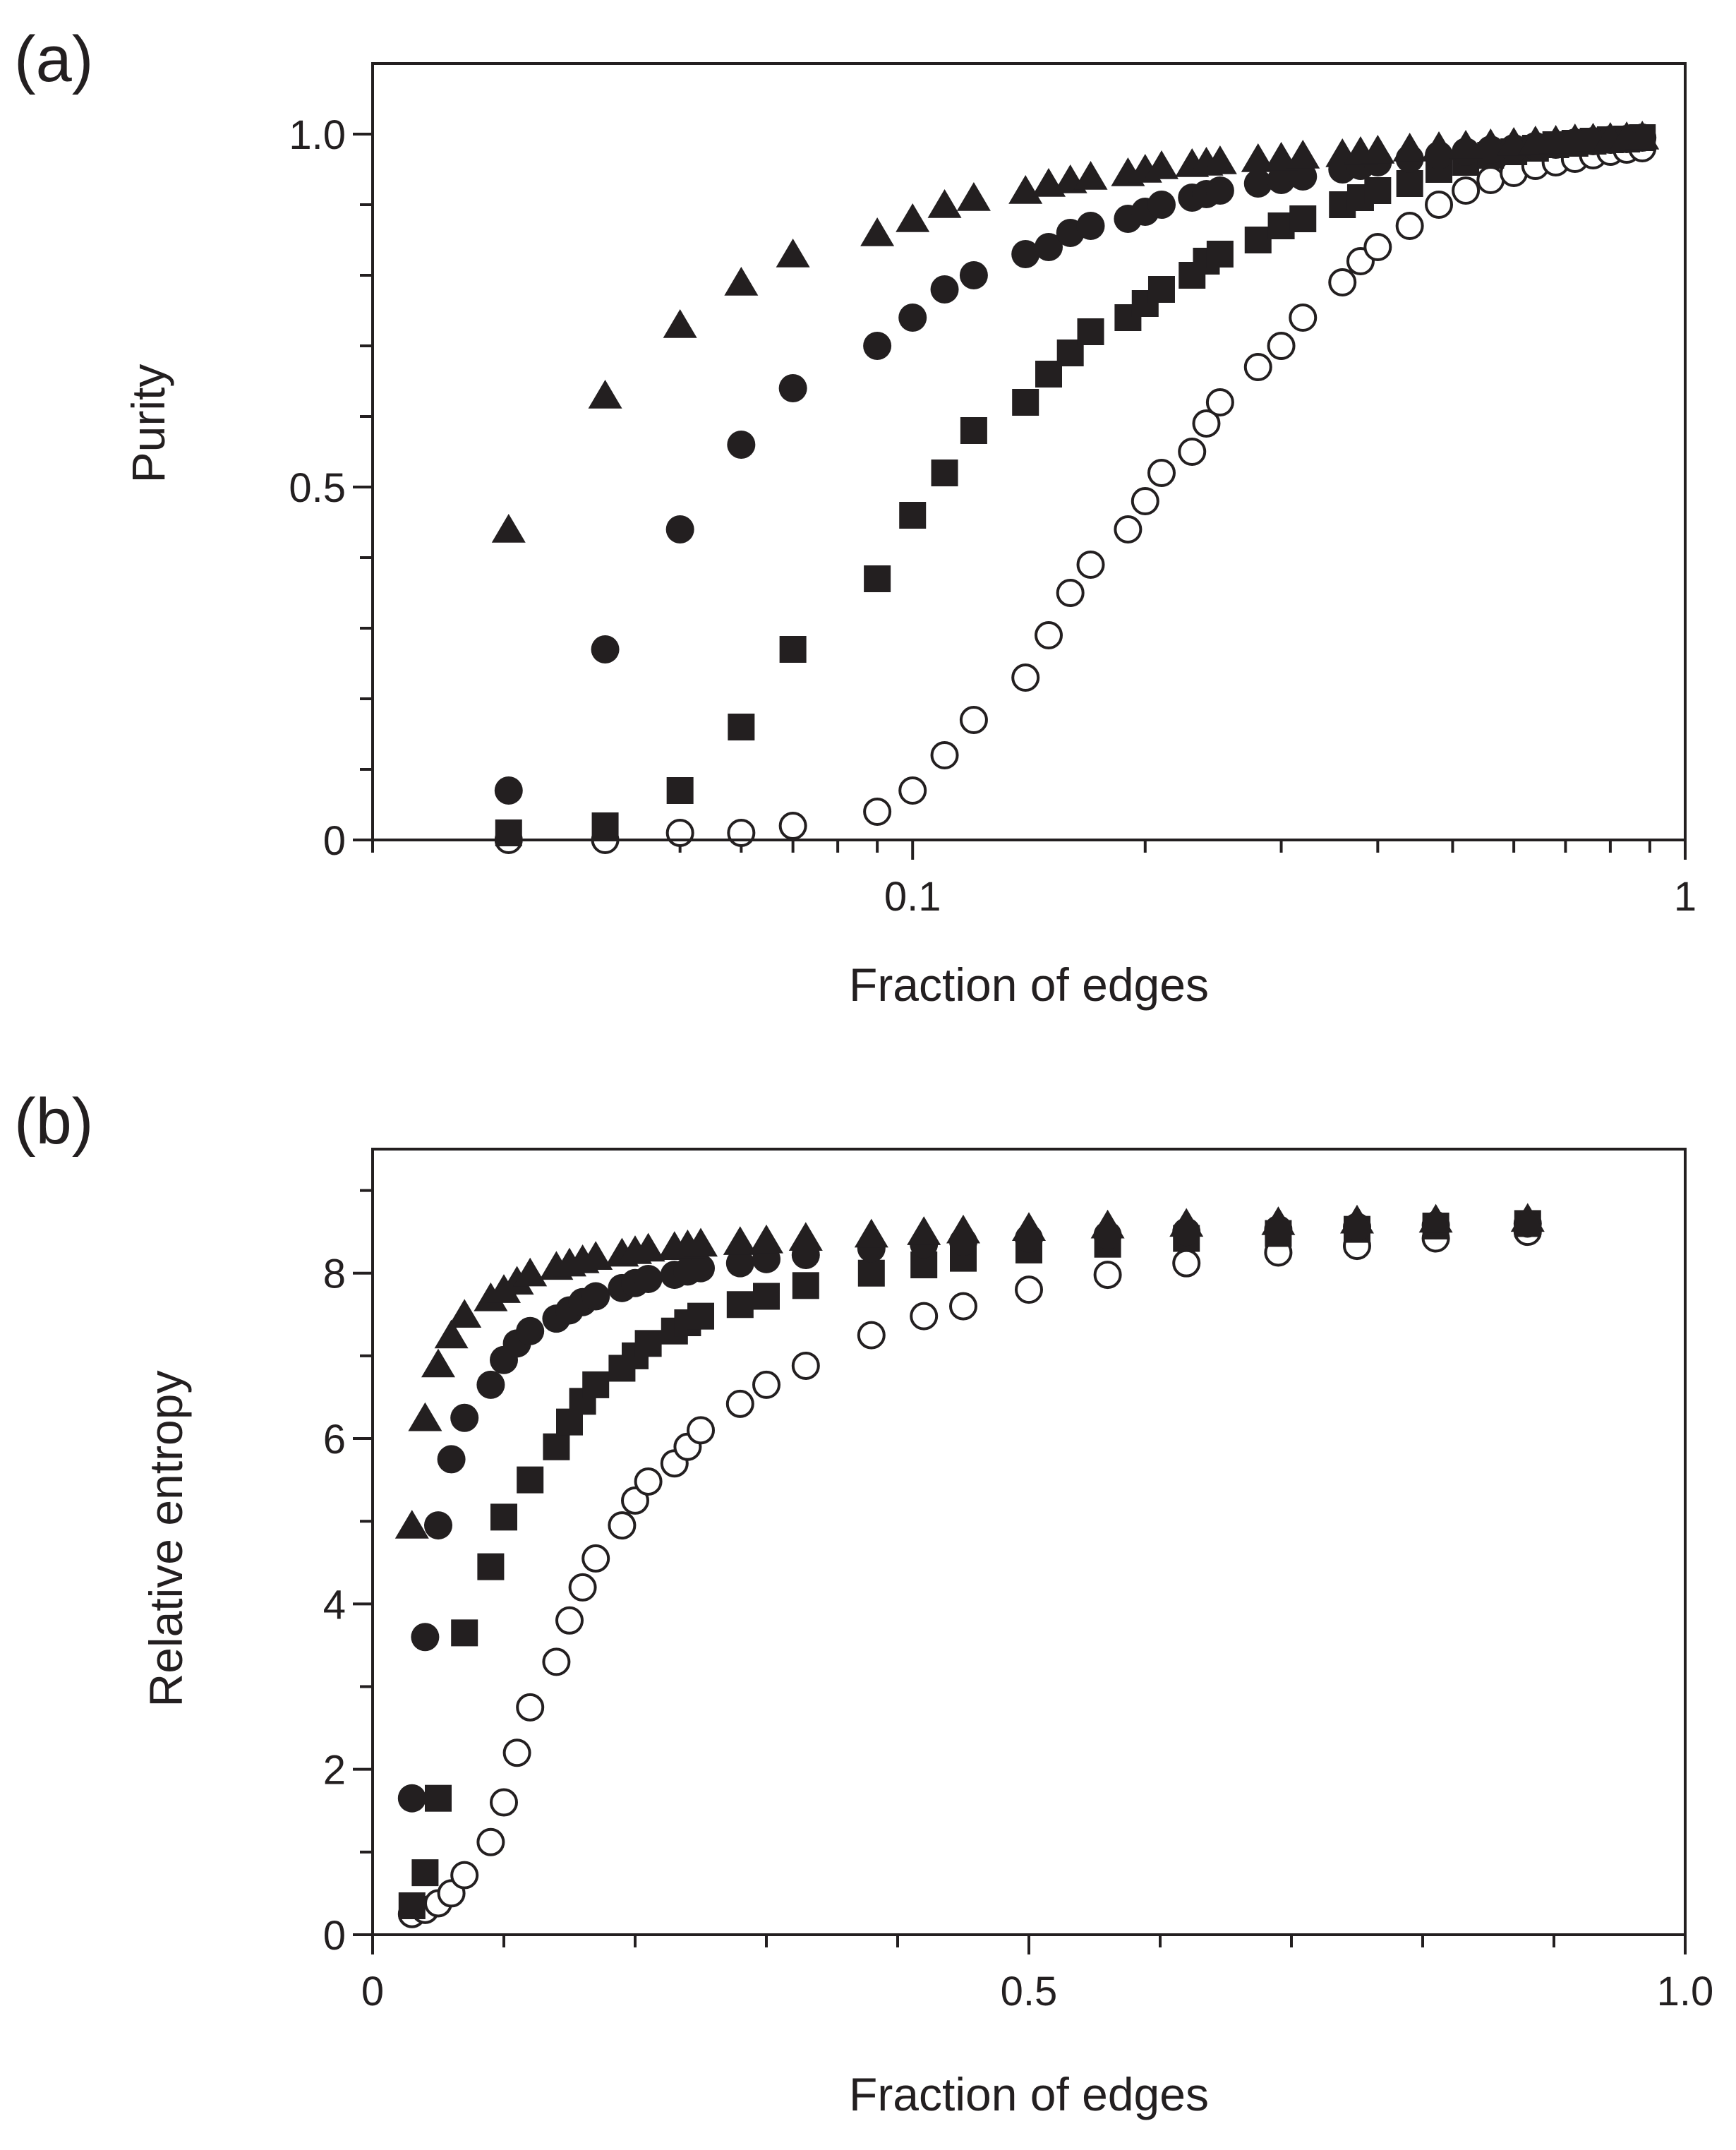 The image size is (1736, 2150). What do you see at coordinates (1029, 985) in the screenshot?
I see `panel-a-xlabel: Fraction of edges` at bounding box center [1029, 985].